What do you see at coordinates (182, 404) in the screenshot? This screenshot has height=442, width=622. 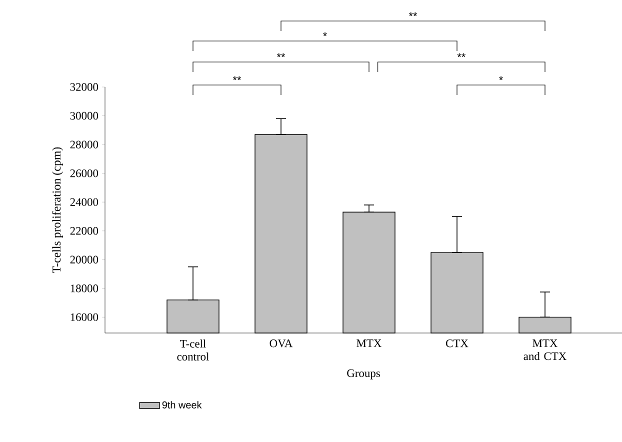 I see `legend-label: 9th week` at bounding box center [182, 404].